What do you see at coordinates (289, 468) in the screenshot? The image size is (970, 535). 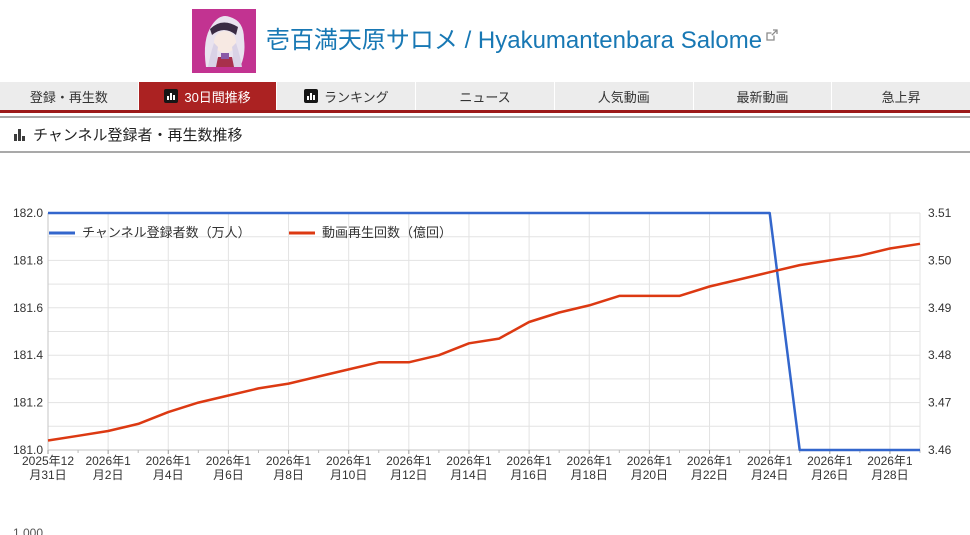 I see `x-axis-label: 2026年1 月8日` at bounding box center [289, 468].